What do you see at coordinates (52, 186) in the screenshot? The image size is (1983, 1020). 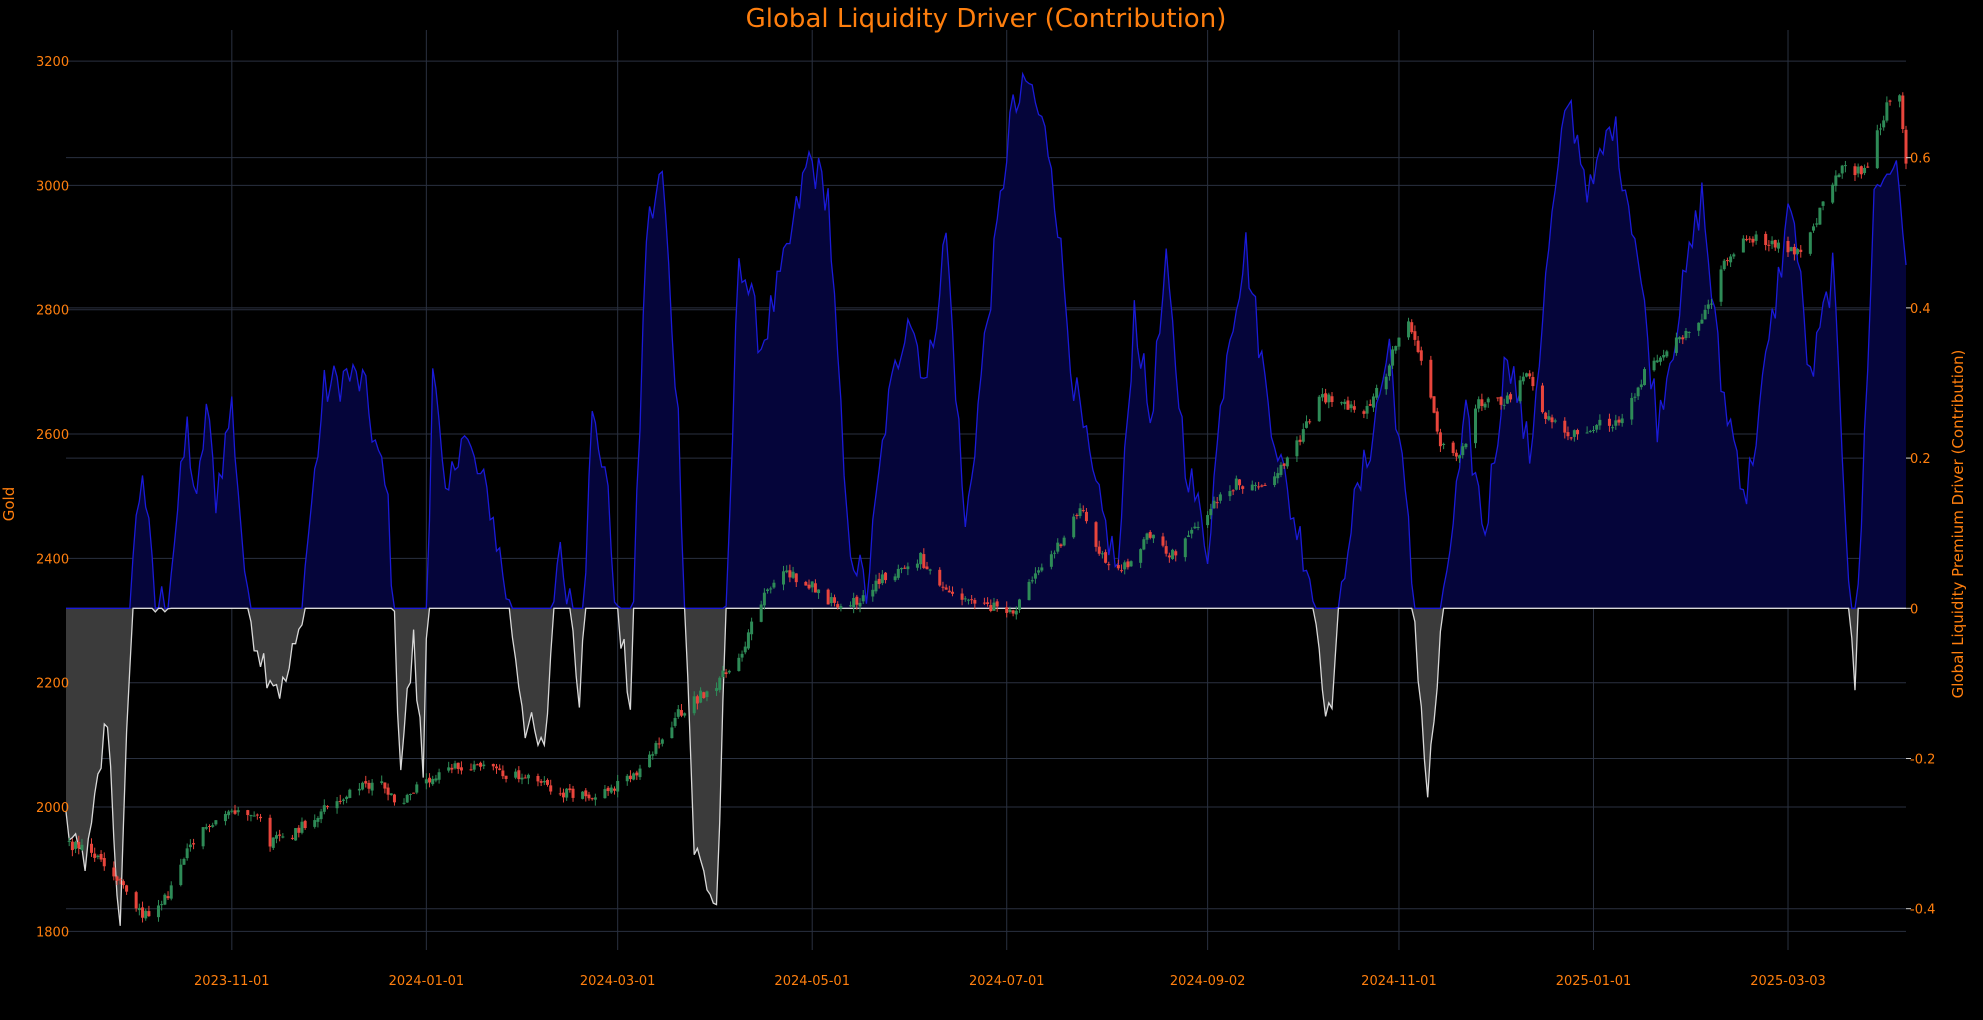 I see `left-tick-label: 3000` at bounding box center [52, 186].